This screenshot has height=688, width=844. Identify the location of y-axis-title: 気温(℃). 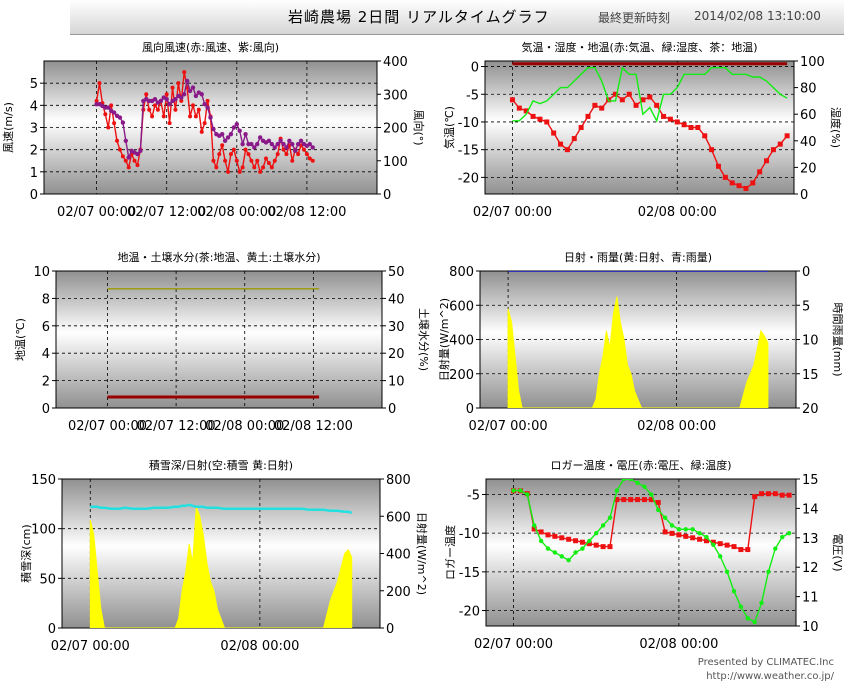
(449, 127).